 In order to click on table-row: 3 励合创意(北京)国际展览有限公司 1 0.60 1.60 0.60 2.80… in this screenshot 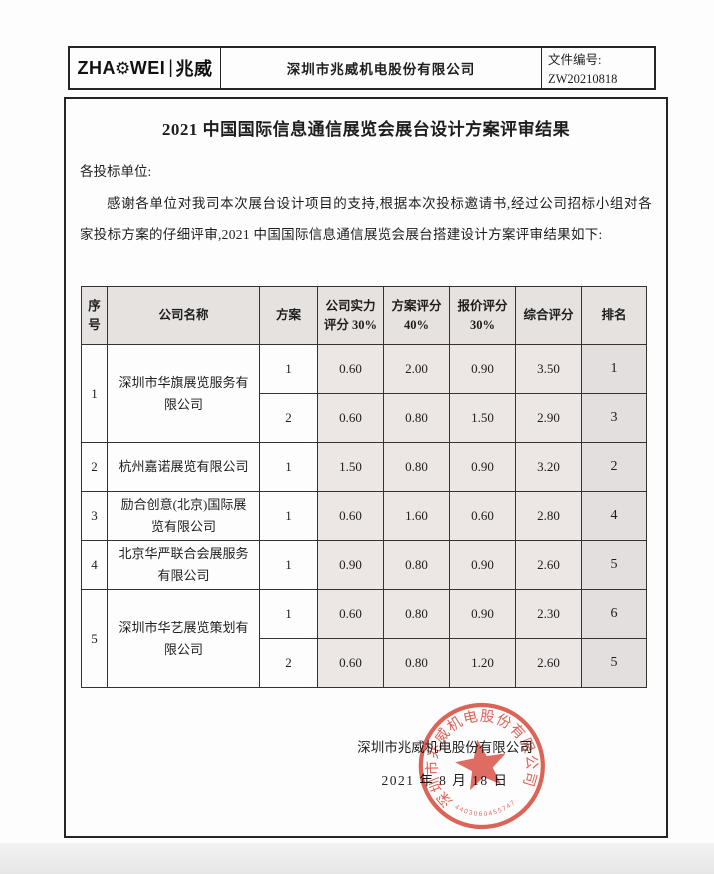, I will do `click(364, 516)`.